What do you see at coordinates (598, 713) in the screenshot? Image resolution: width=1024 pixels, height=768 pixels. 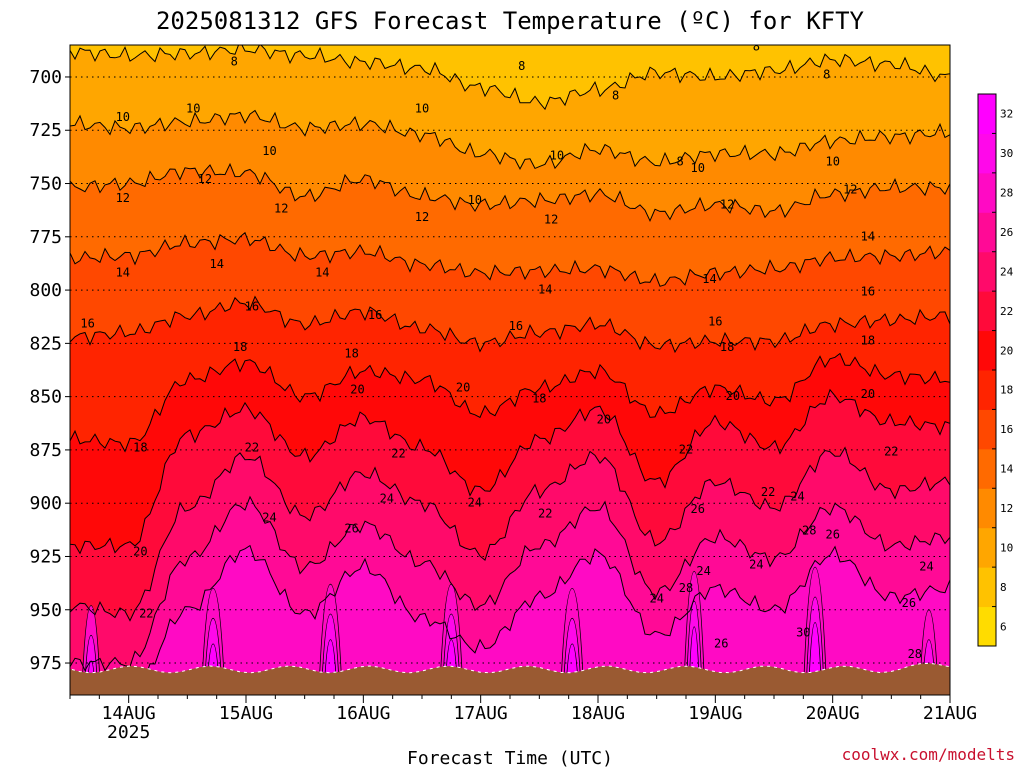 I see `x-tick-label: 18AUG` at bounding box center [598, 713].